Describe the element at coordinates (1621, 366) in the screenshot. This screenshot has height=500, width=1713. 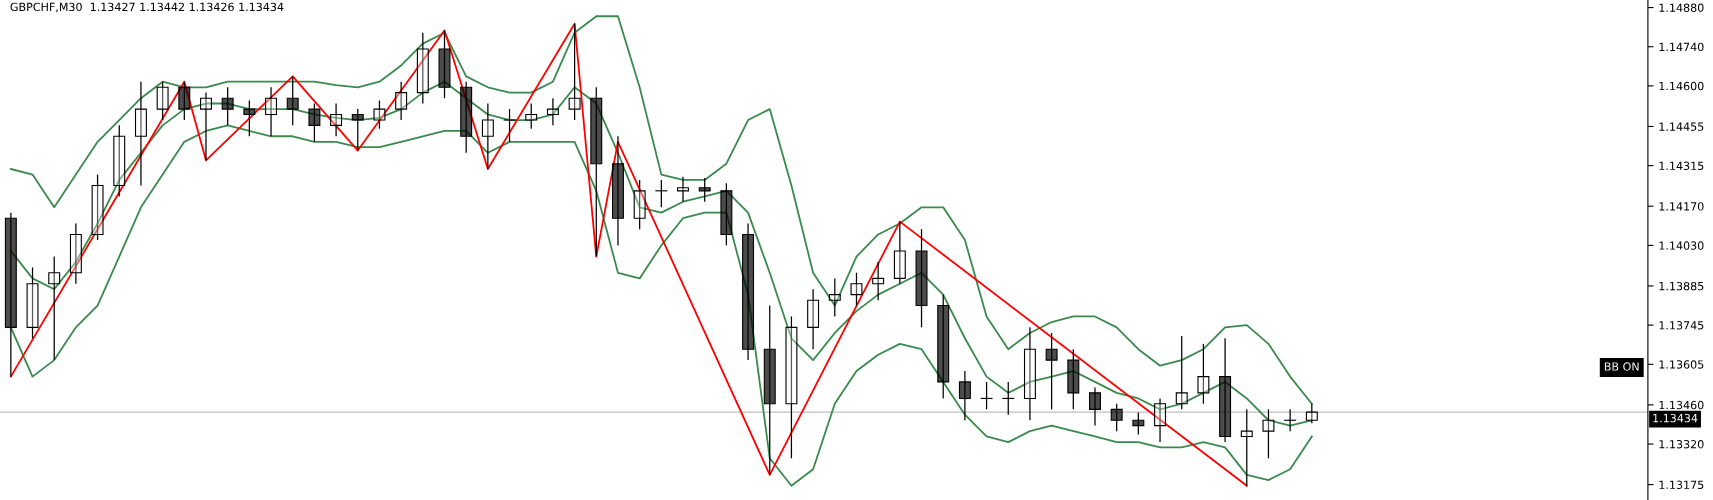
I see `annotation: BB ON` at that location.